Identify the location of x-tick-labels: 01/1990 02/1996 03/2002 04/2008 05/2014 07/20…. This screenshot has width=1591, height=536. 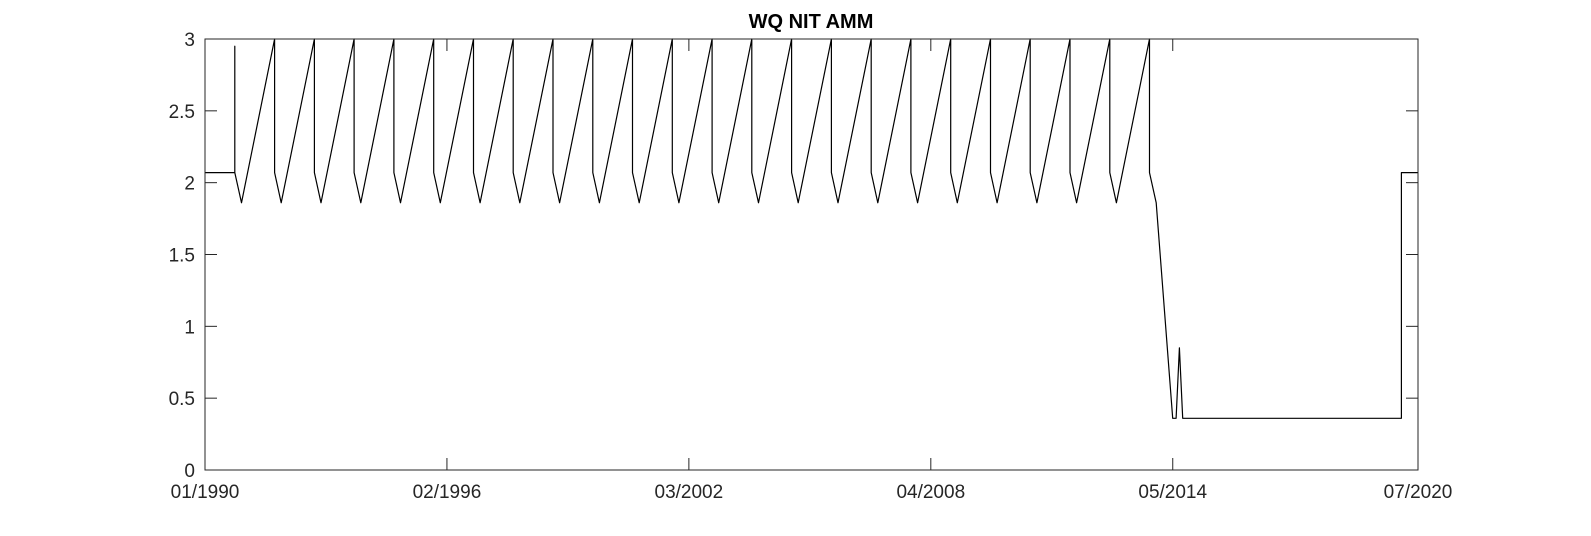
(812, 492).